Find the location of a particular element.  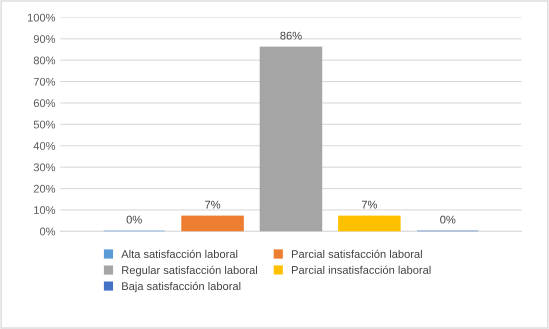

y-tick-label: 100% is located at coordinates (42, 18).